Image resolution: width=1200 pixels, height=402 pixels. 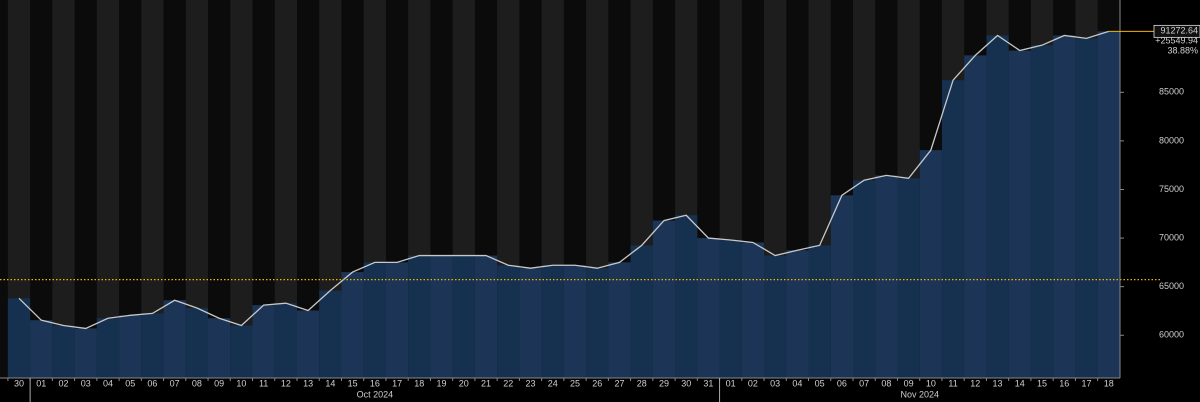 What do you see at coordinates (464, 383) in the screenshot?
I see `x-tick-label: 20` at bounding box center [464, 383].